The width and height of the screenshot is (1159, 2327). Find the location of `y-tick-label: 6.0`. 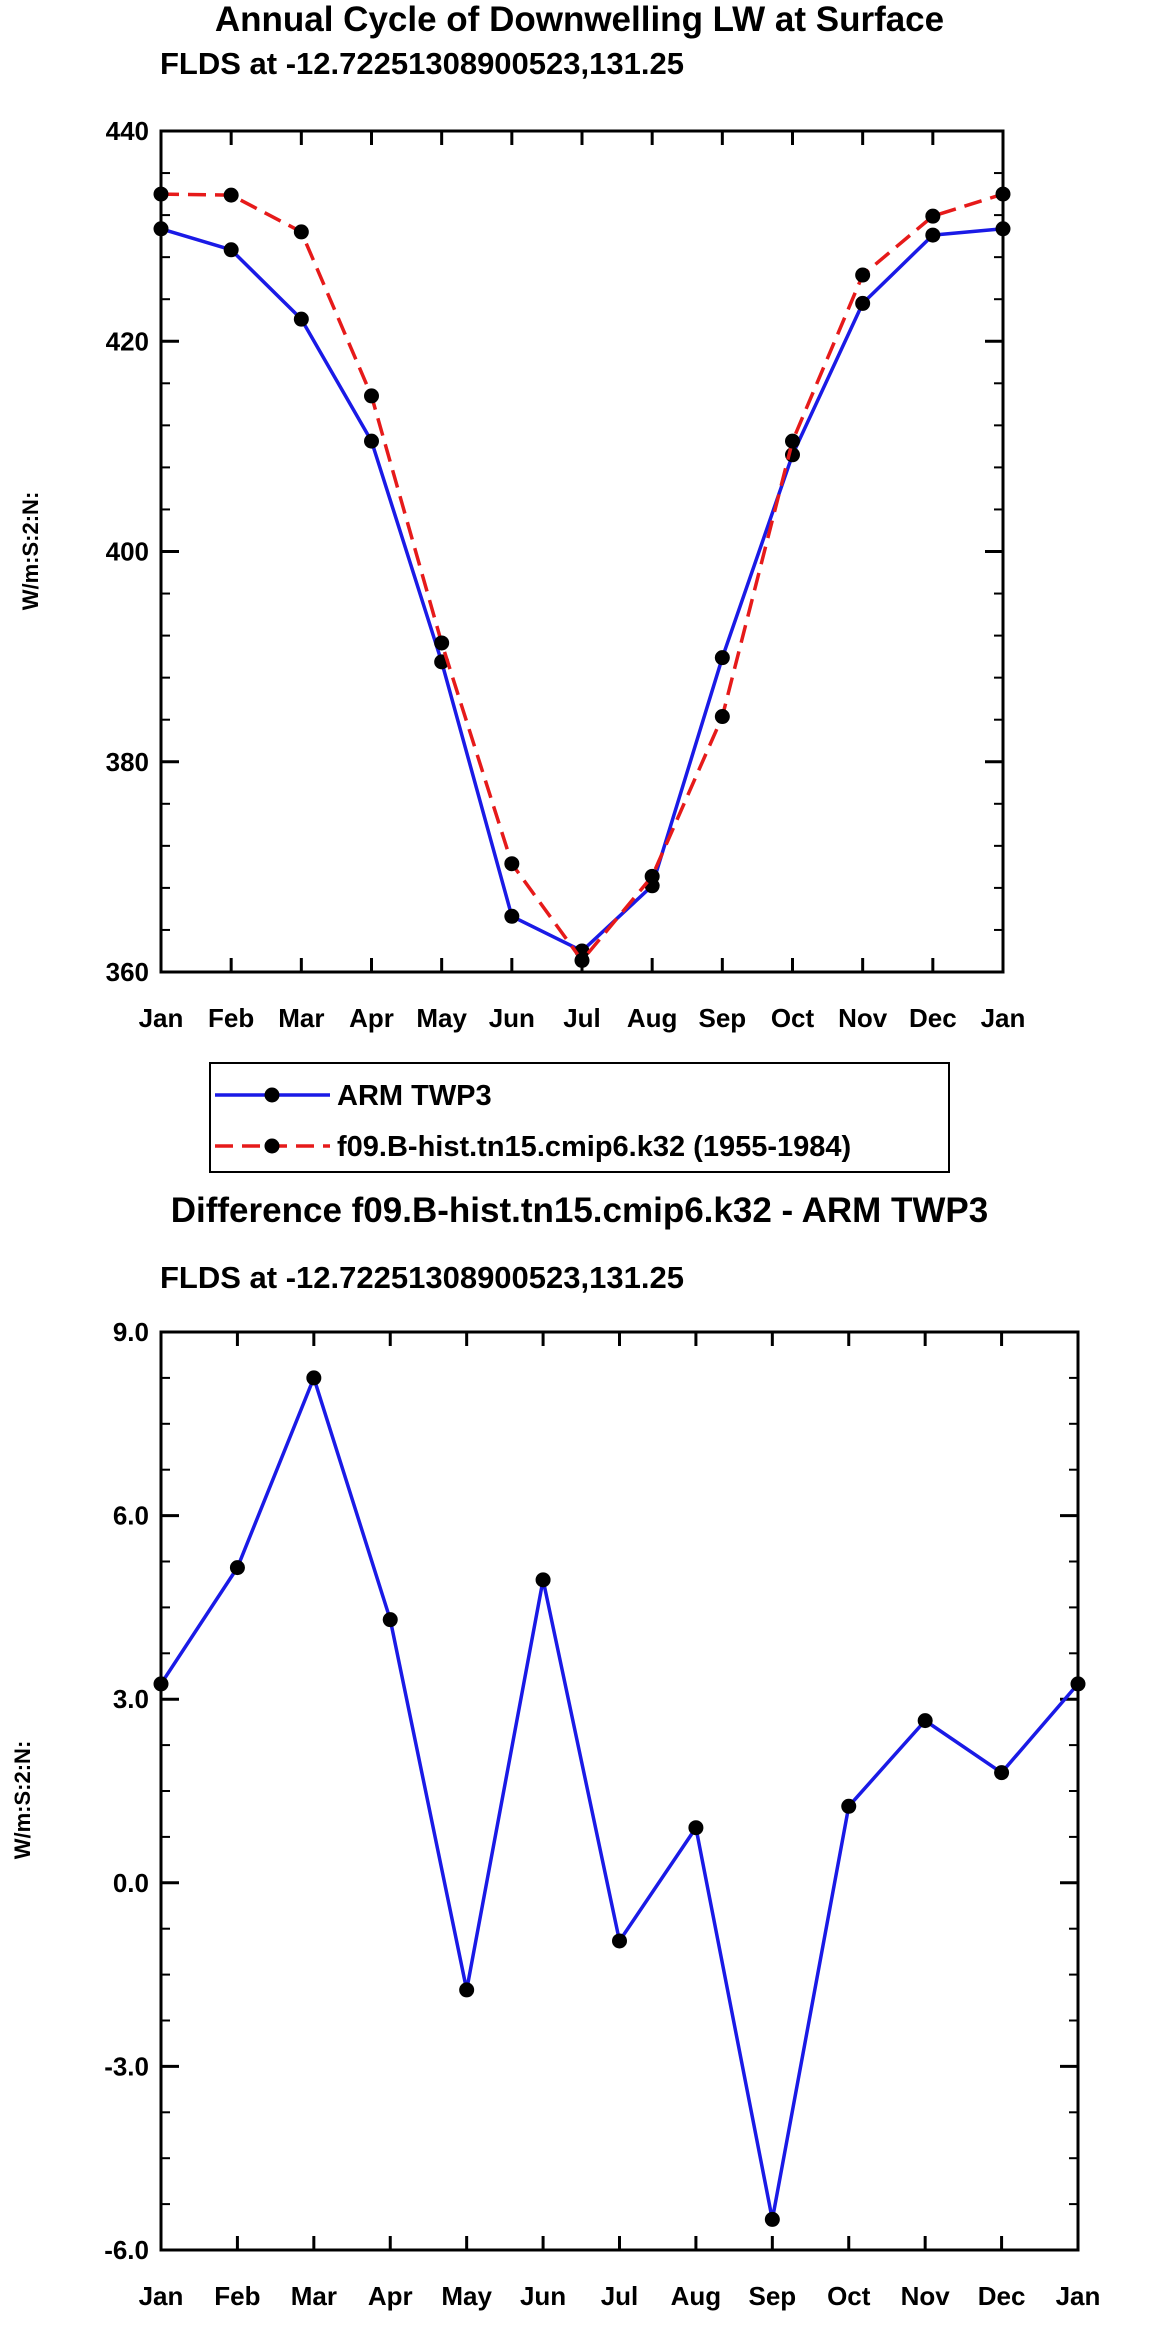

y-tick-label: 6.0 is located at coordinates (131, 1516).